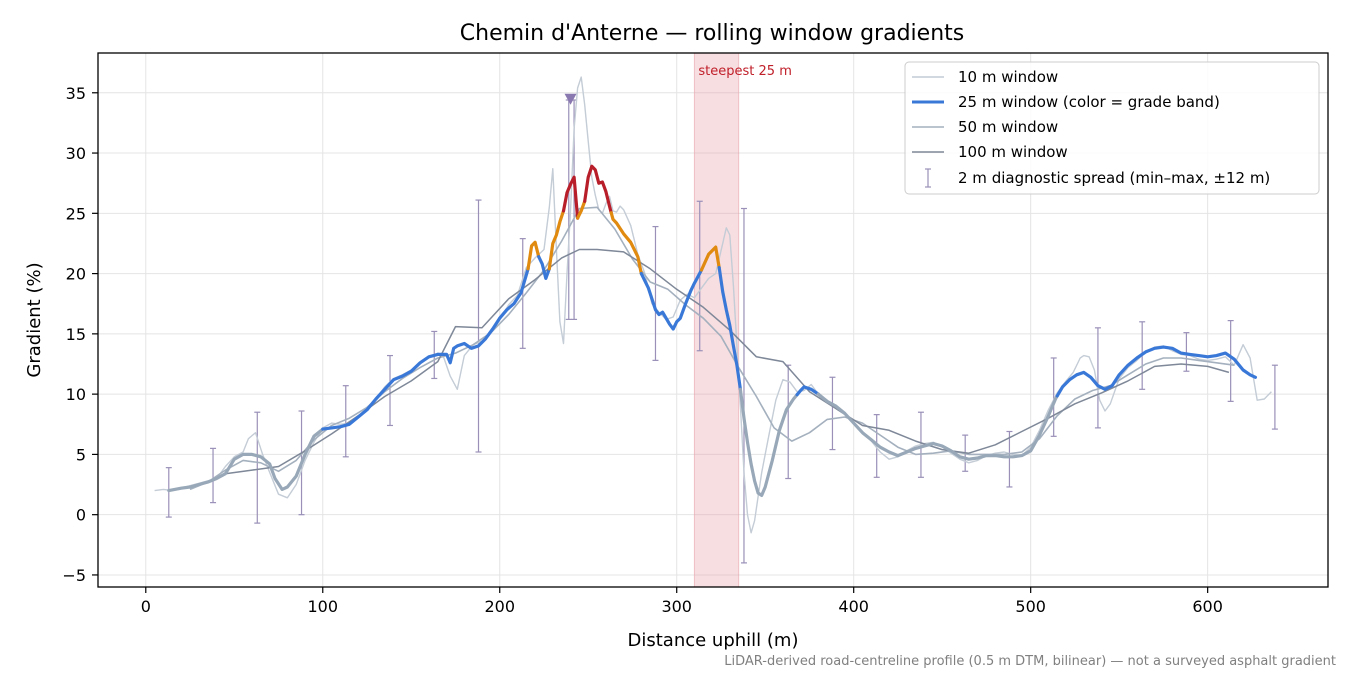  Describe the element at coordinates (1030, 606) in the screenshot. I see `x-tick-label: 500` at that location.